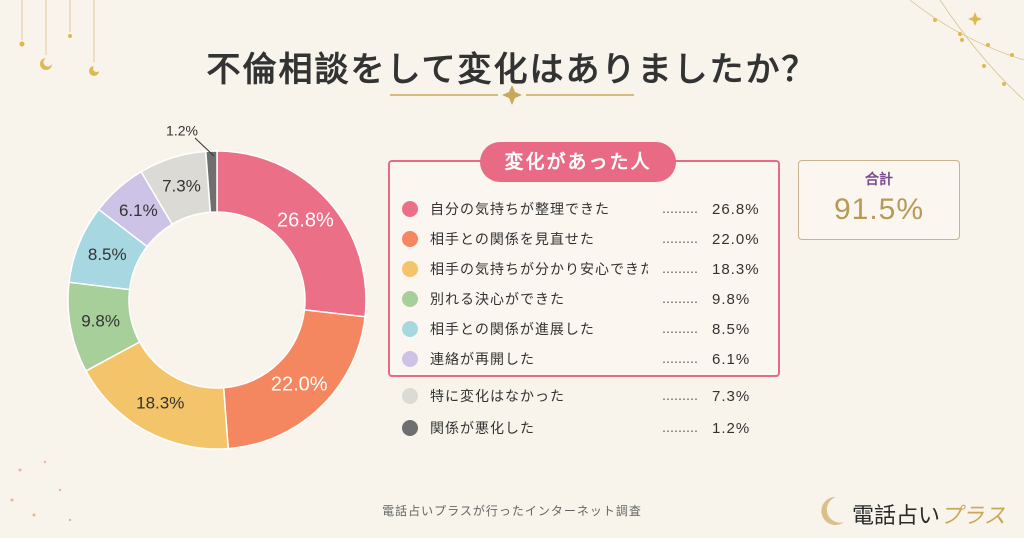 This screenshot has height=538, width=1024. I want to click on page-title: 不倫相談をして変化はありましたか？, so click(512, 70).